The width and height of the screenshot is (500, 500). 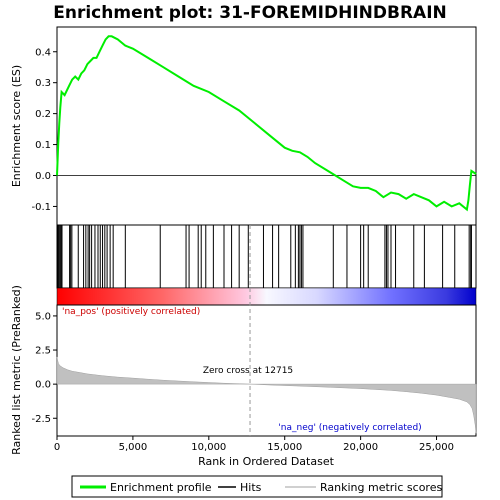 I want to click on ranking-metric-area, so click(x=266, y=395).